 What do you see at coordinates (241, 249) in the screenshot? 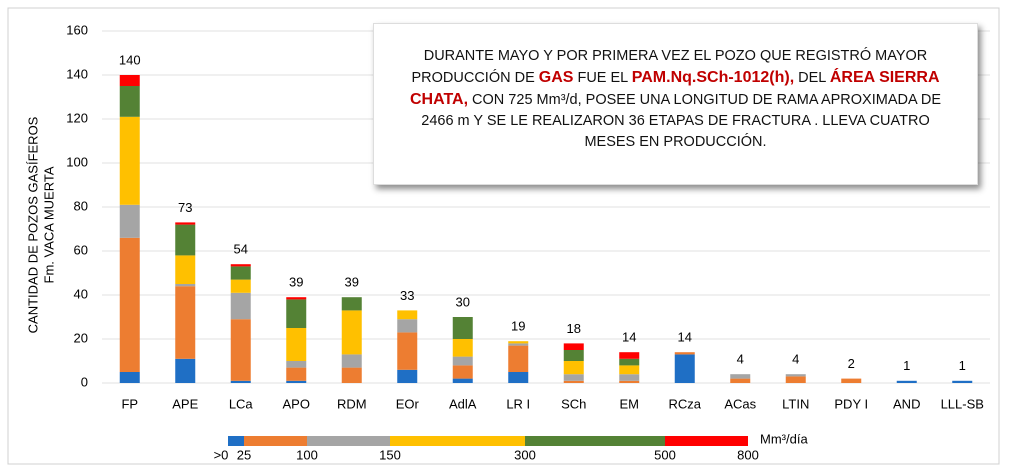
I see `total-label: 54` at bounding box center [241, 249].